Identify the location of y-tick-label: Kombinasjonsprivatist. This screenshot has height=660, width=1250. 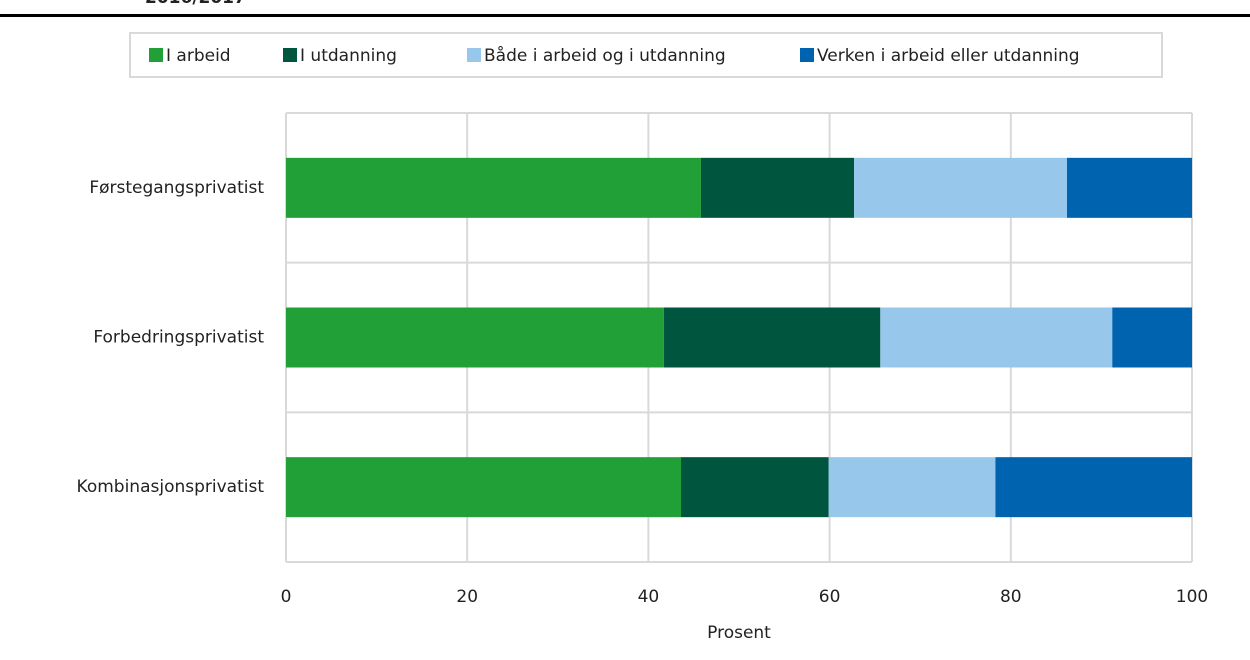
(171, 487).